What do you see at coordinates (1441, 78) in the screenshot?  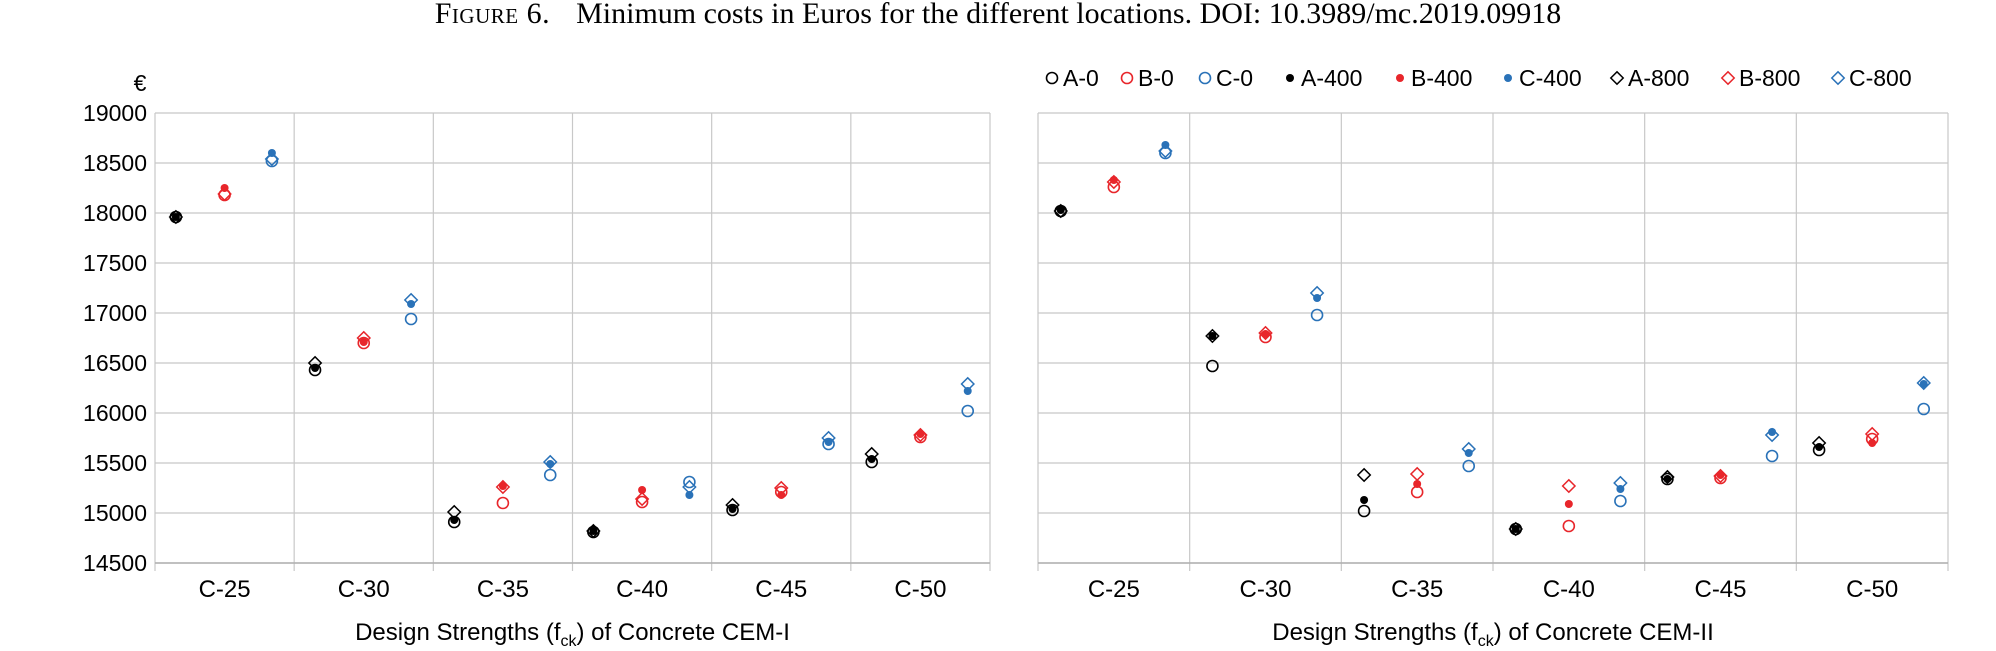 I see `legend-label-b-400: B-400` at bounding box center [1441, 78].